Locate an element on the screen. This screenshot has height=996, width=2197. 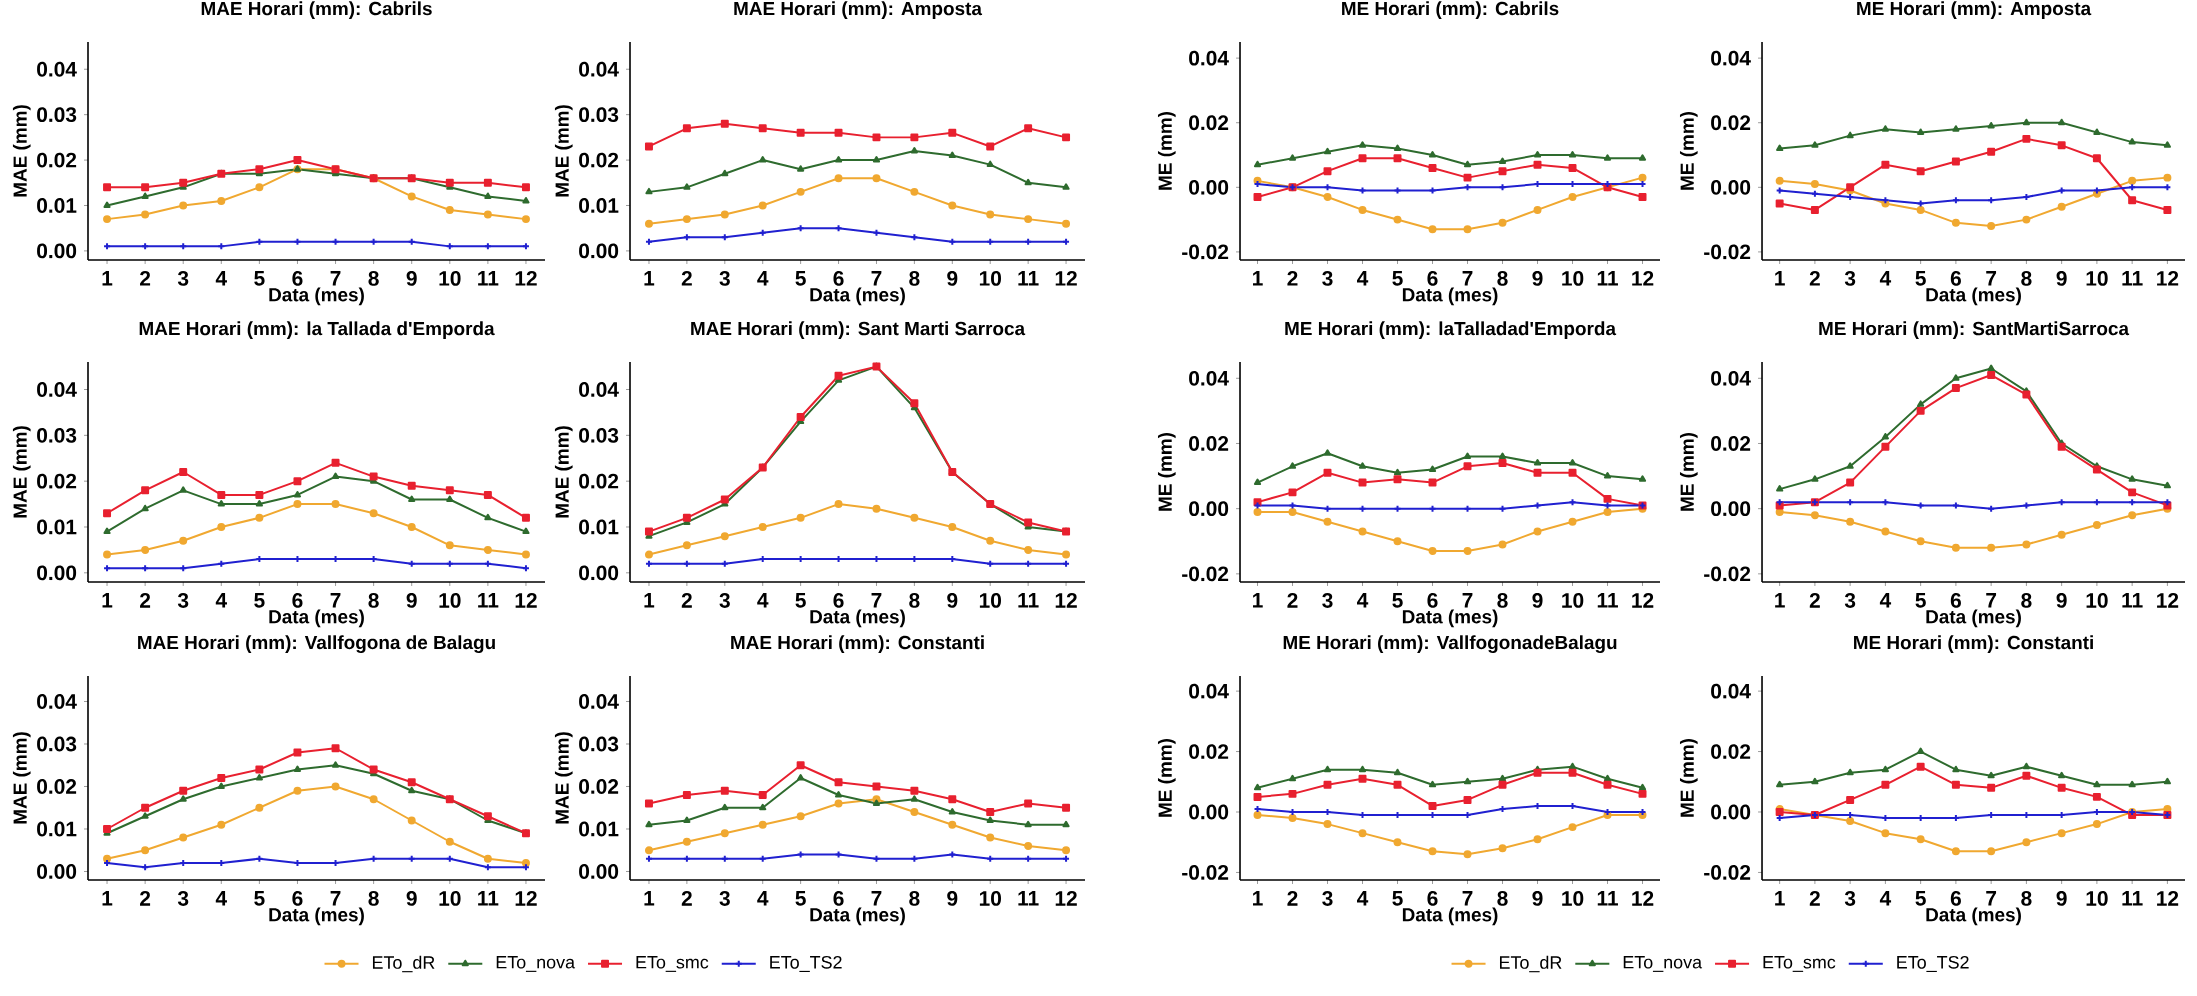
chart-title: ME Horari (mm): VallfogonadeBalagu is located at coordinates (1450, 644).